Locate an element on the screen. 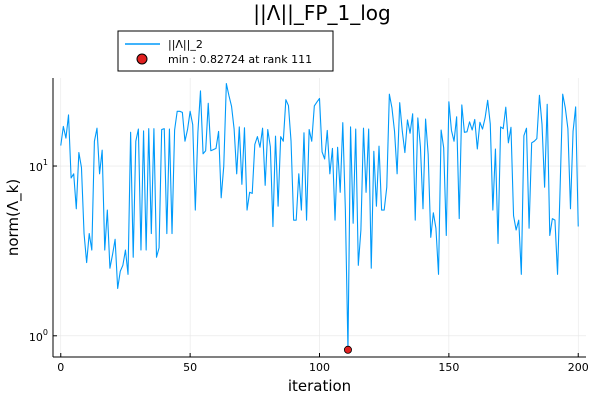  y-ticks: 10⁰ 10¹ is located at coordinates (43, 251).